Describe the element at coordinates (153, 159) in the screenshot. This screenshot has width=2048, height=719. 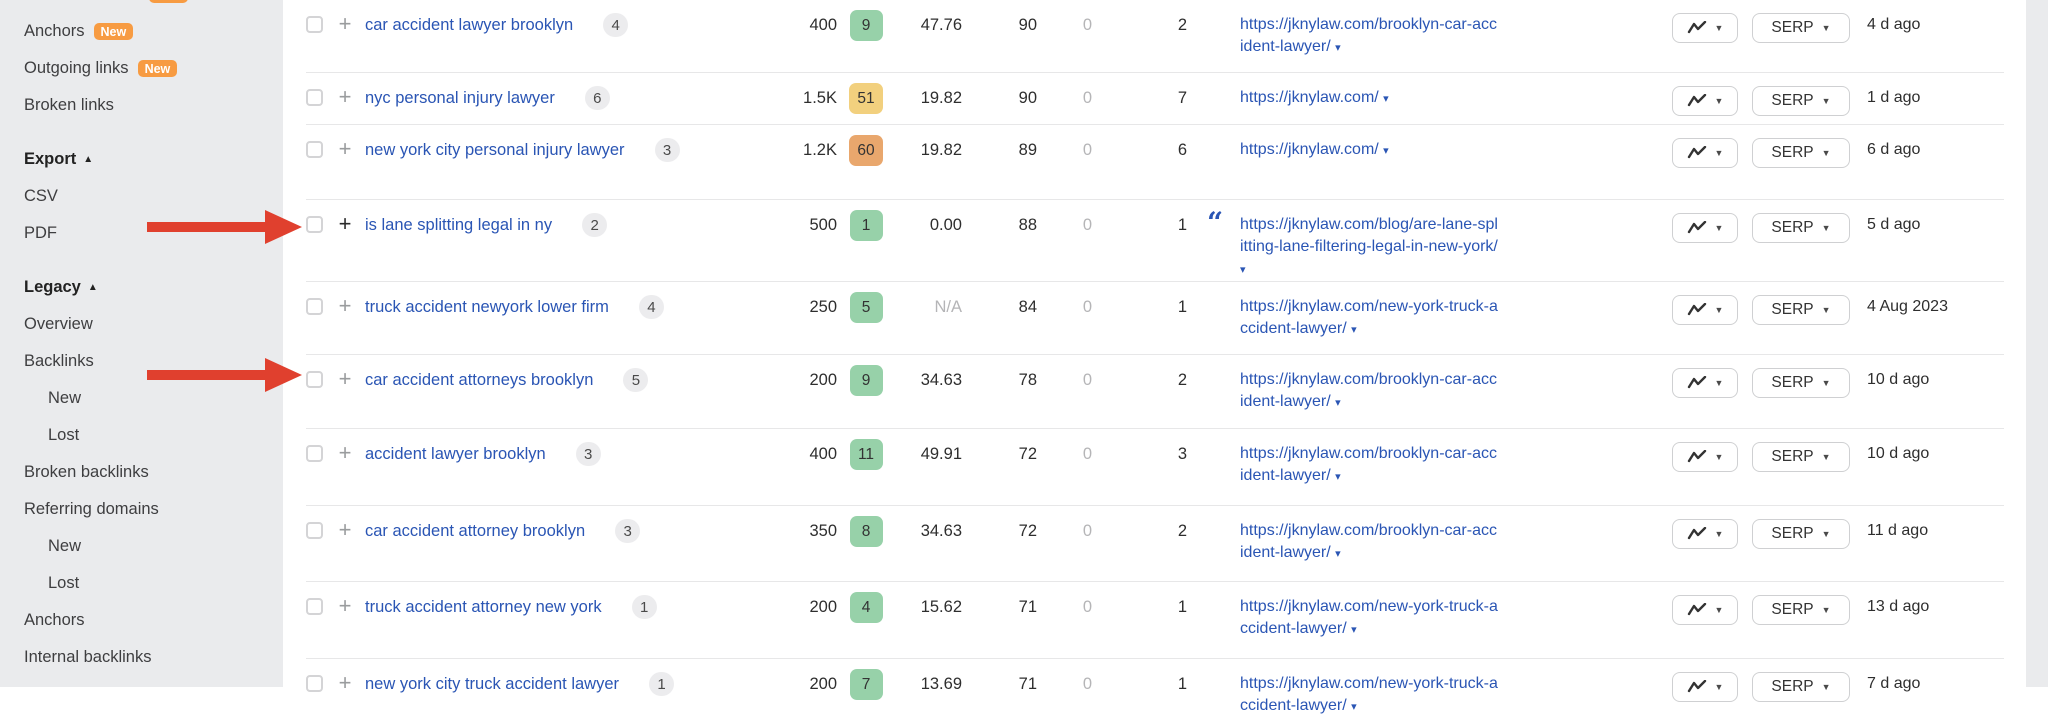
I see `sidebar-item: Export ▲` at that location.